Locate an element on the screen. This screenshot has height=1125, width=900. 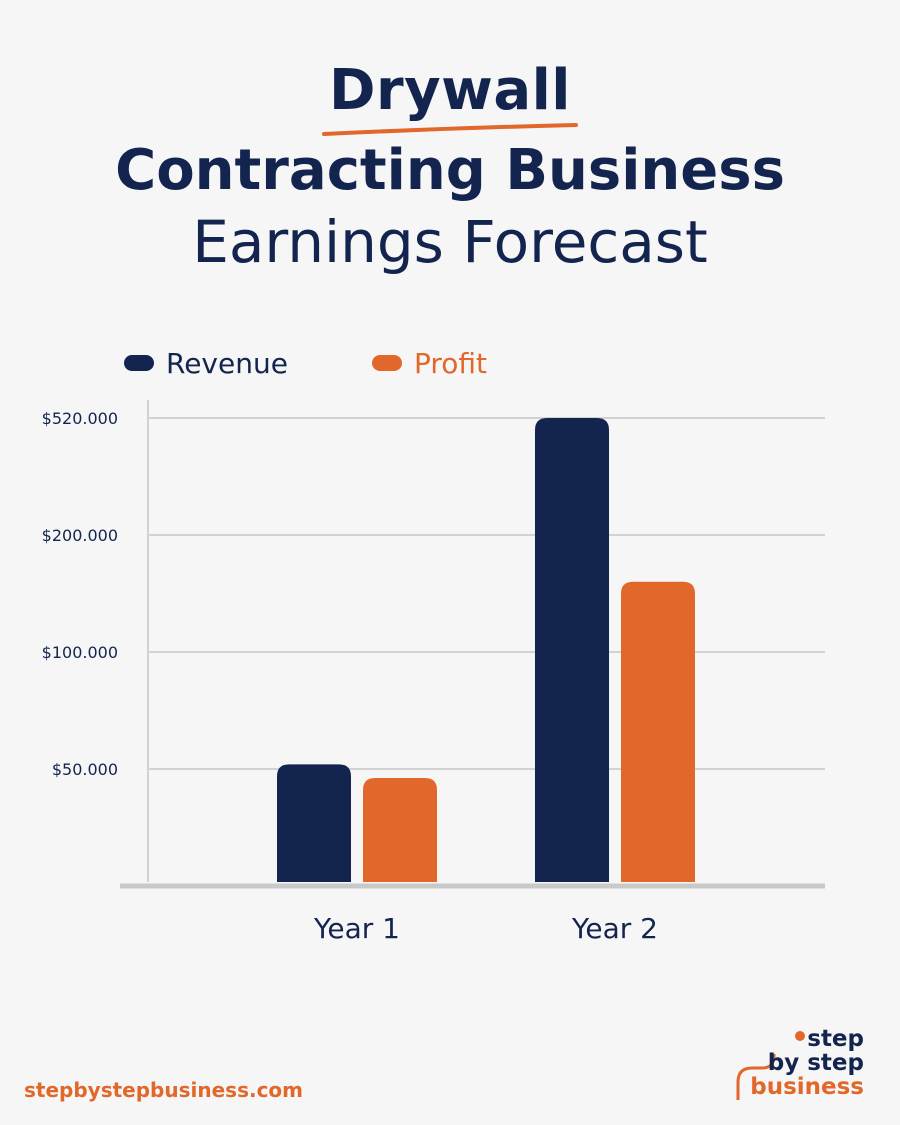
legend-item-revenue: Revenue is located at coordinates (206, 363).